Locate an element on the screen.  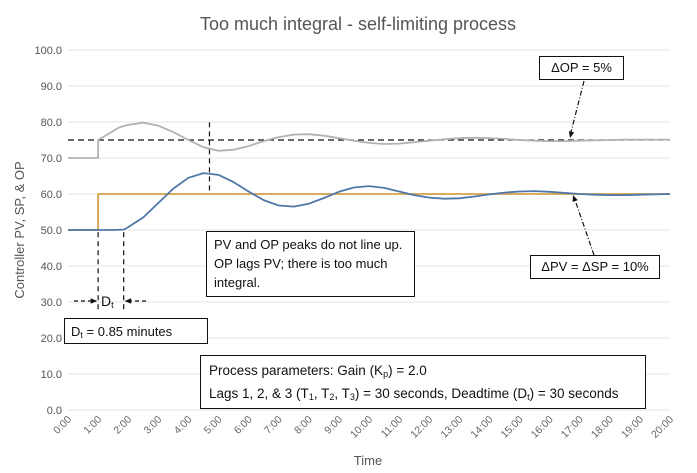
x-tick-label: 8:00 is located at coordinates (303, 425).